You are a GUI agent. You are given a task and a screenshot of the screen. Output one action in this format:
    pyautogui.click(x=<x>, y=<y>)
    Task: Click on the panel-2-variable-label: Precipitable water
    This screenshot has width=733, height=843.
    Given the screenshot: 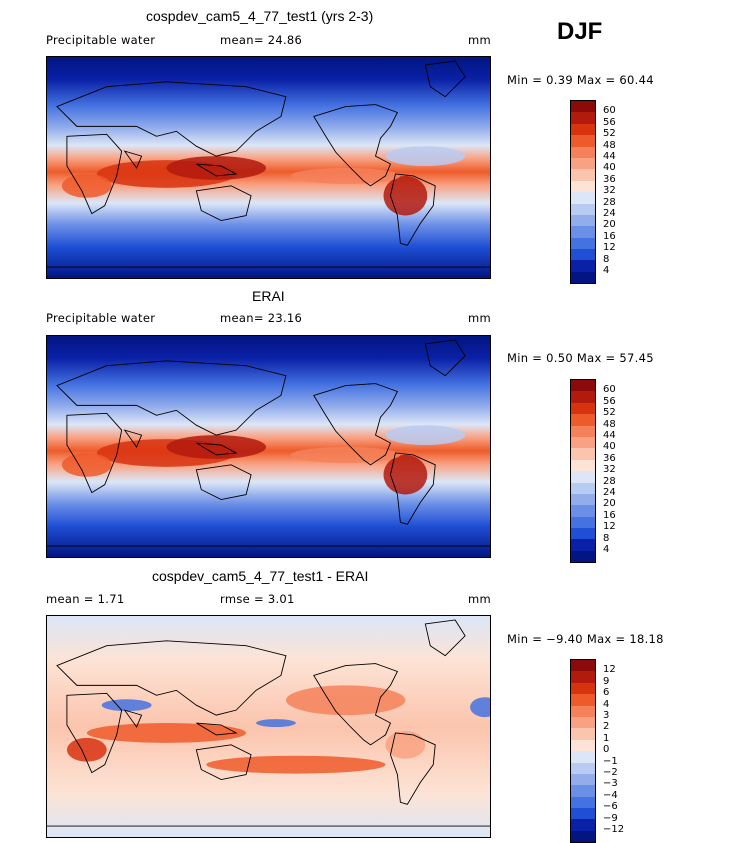 What is the action you would take?
    pyautogui.click(x=101, y=318)
    